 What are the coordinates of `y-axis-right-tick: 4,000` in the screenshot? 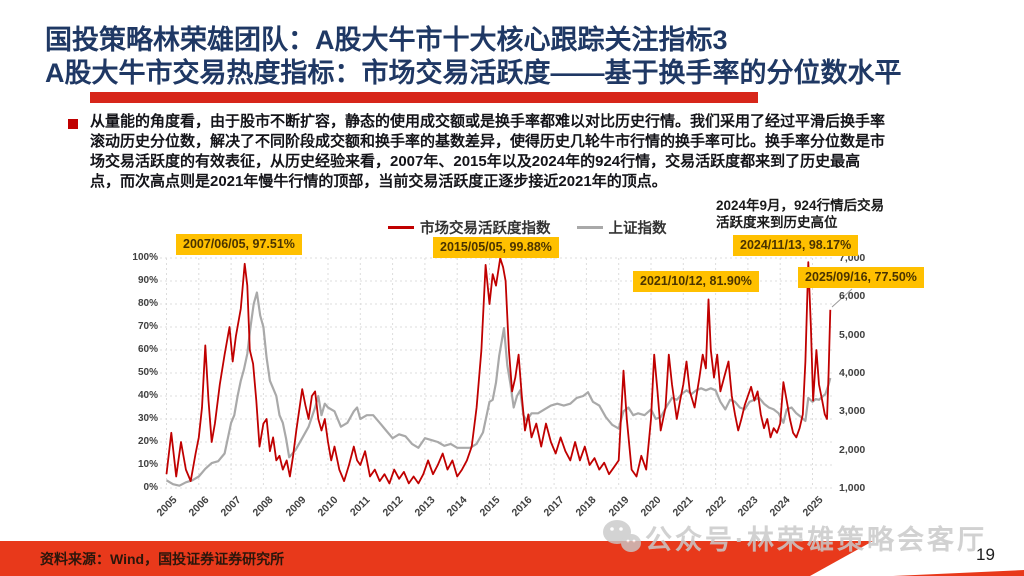 It's located at (852, 373).